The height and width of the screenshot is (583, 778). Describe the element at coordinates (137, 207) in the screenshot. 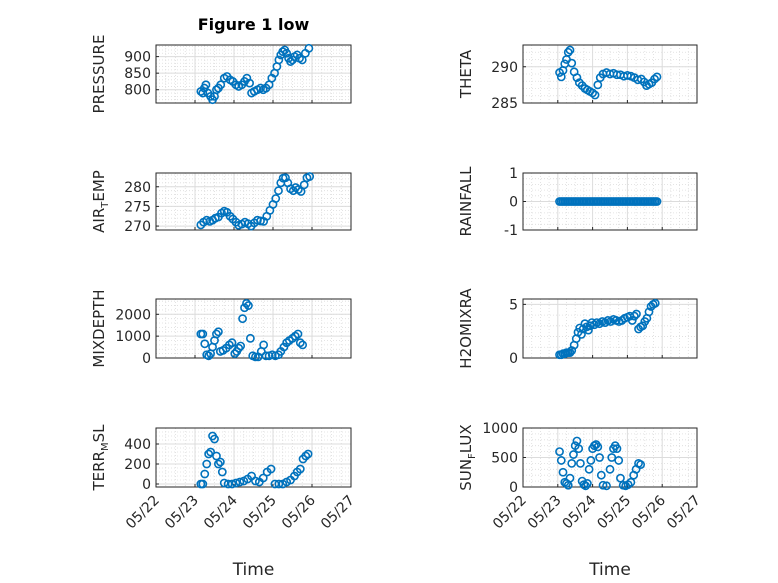

I see `panel-3-ytick-label: 275` at that location.